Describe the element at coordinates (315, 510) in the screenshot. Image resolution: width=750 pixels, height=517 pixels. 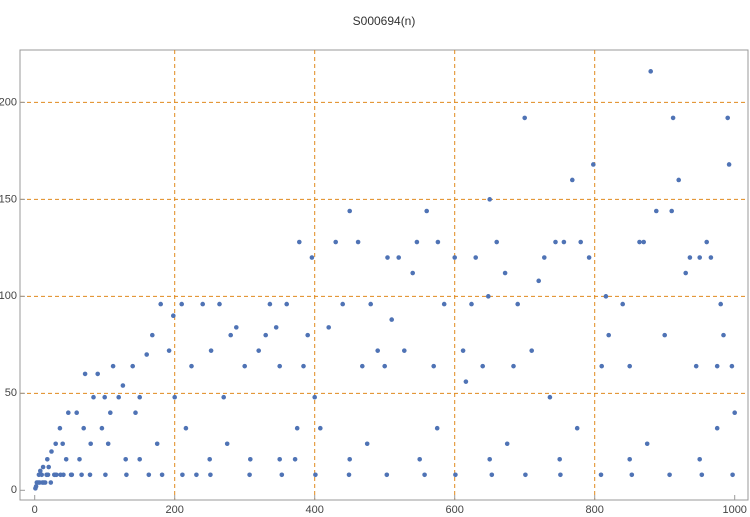
I see `x-tick-label: 400` at that location.